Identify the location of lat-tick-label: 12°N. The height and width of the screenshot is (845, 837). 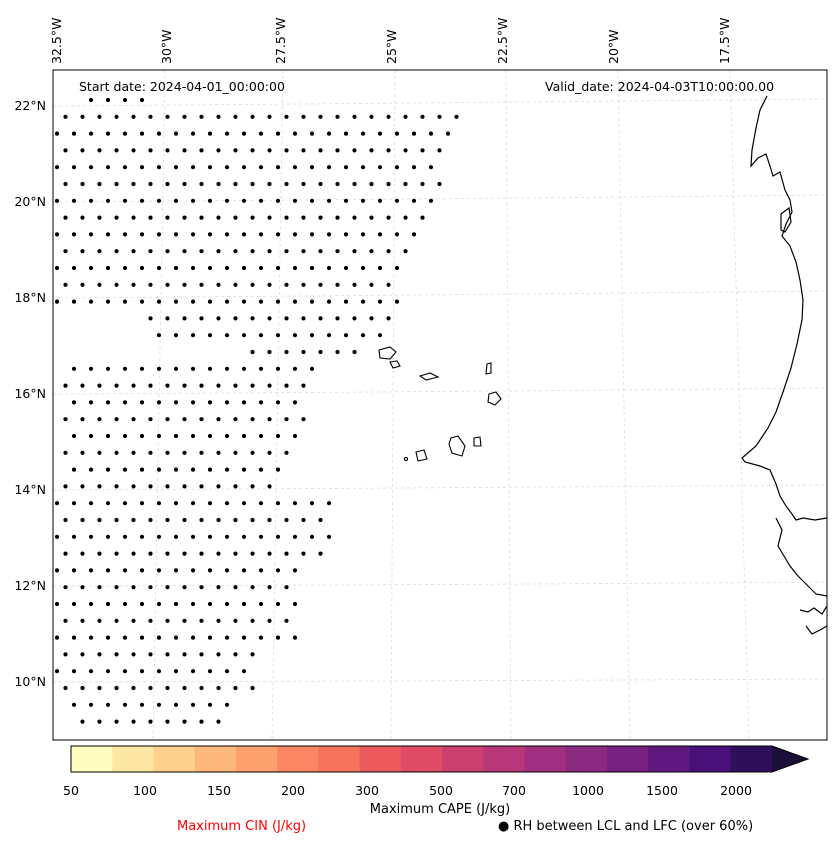
(30, 585).